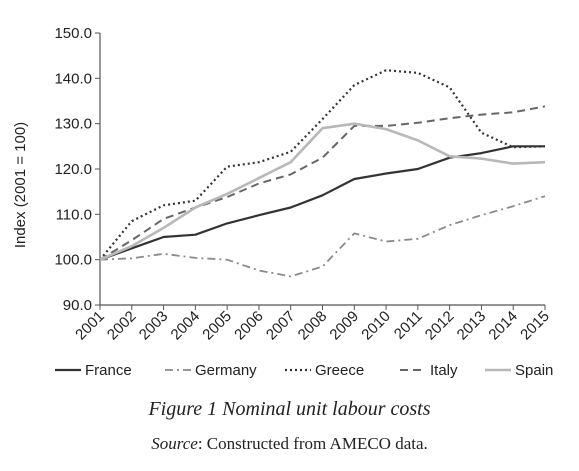 This screenshot has width=579, height=471. I want to click on legend-label-italy: Italy, so click(444, 370).